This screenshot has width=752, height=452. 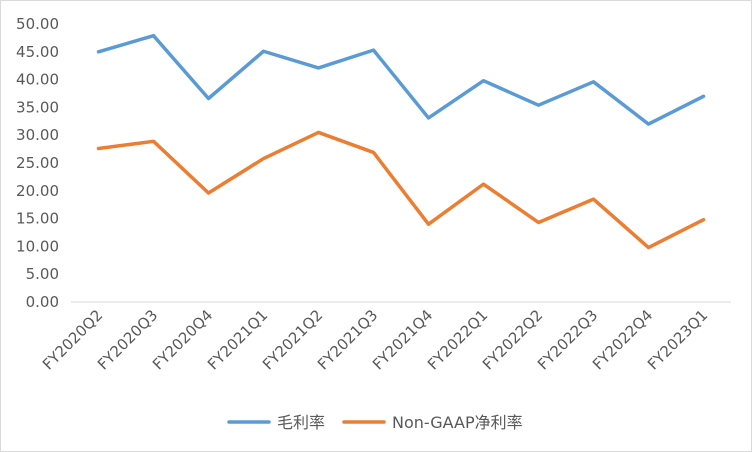 What do you see at coordinates (301, 422) in the screenshot?
I see `legend-label-1: 毛利率` at bounding box center [301, 422].